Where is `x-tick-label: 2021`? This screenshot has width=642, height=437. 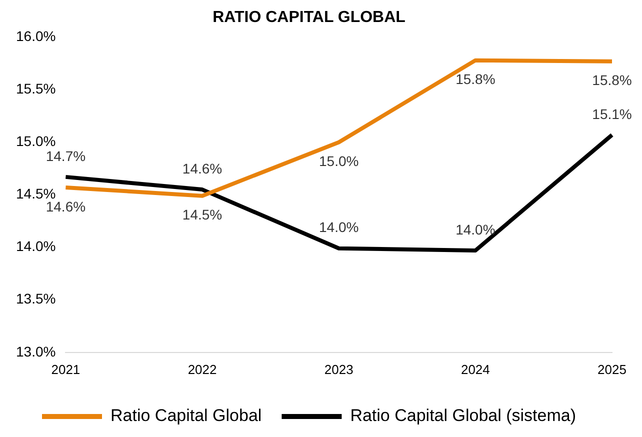
x-tick-label: 2021 is located at coordinates (65, 369).